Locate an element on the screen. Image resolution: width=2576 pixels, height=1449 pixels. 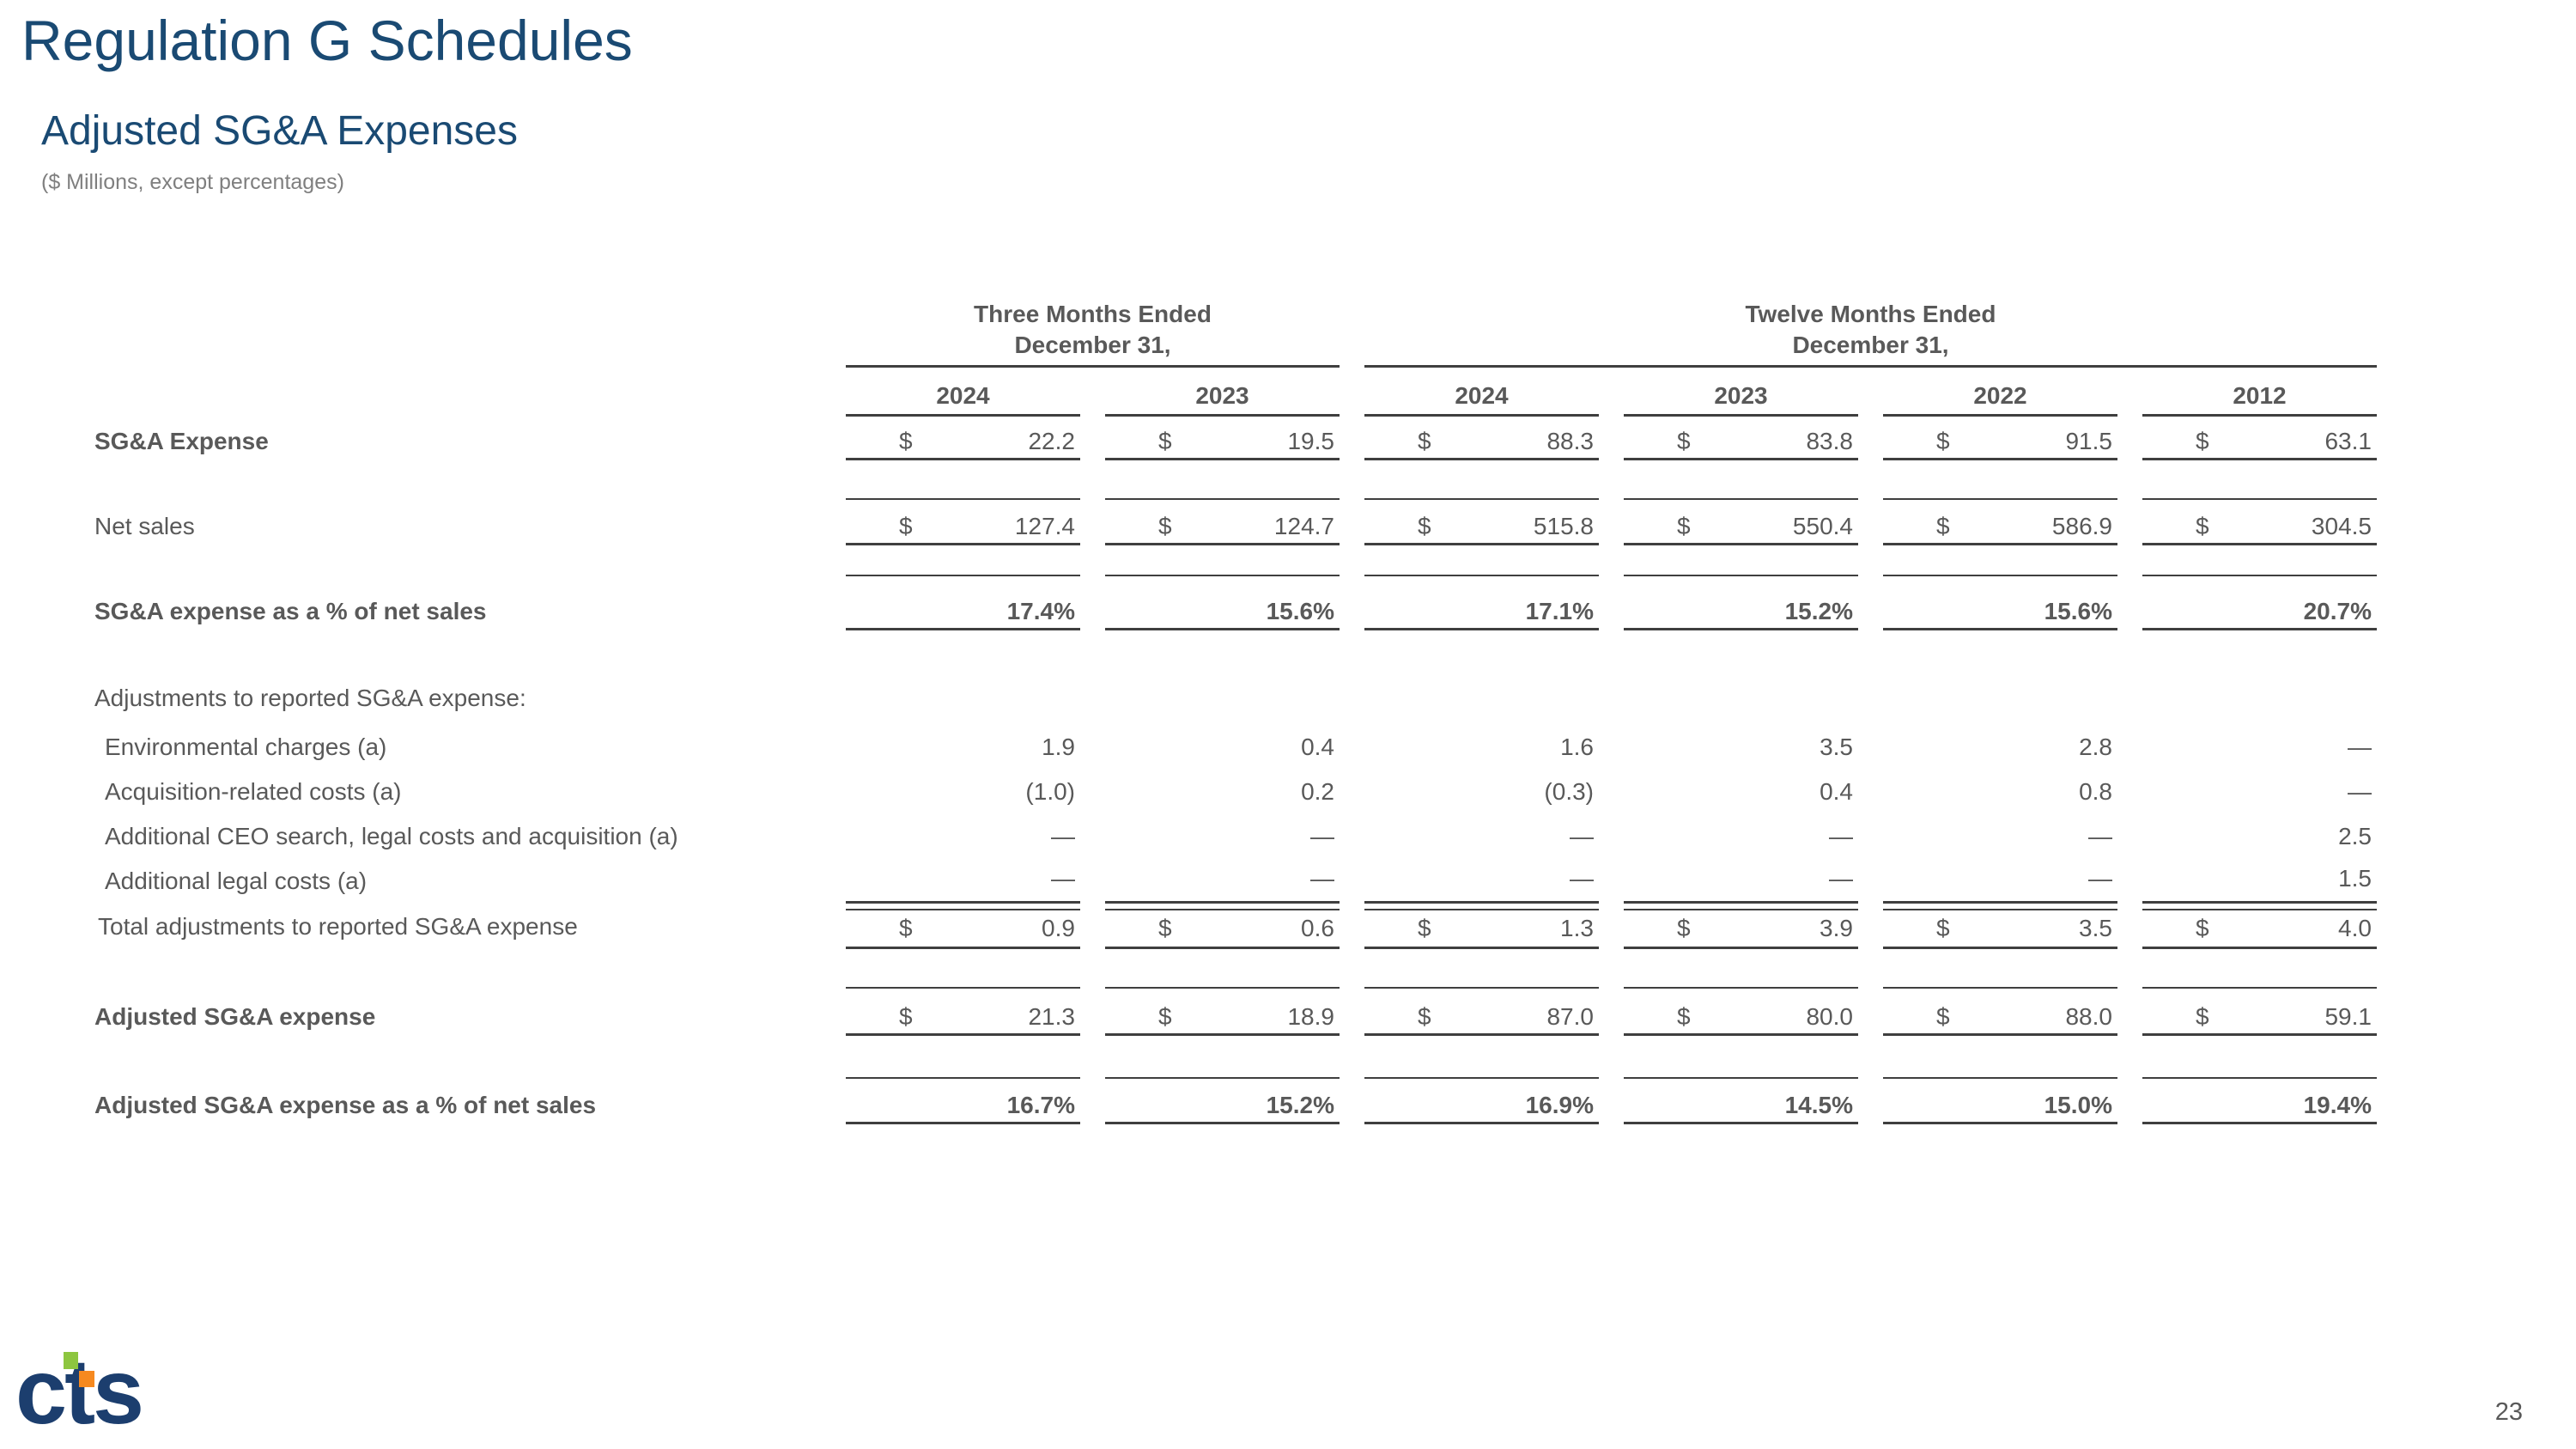
table-cell: $80.0 is located at coordinates (1741, 1012).